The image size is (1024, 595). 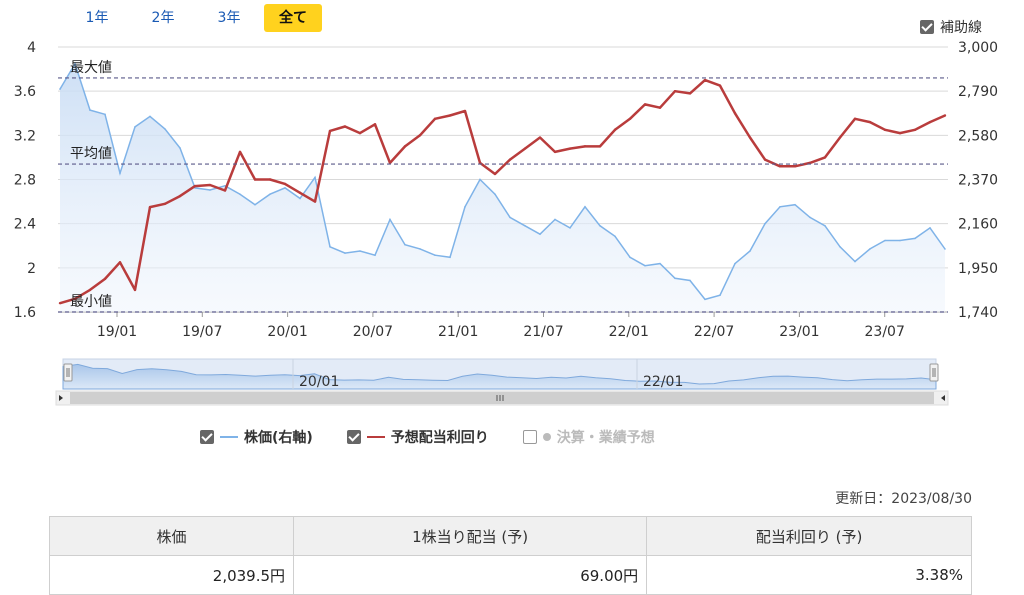 I want to click on left-tick-label: 4, so click(x=31, y=48).